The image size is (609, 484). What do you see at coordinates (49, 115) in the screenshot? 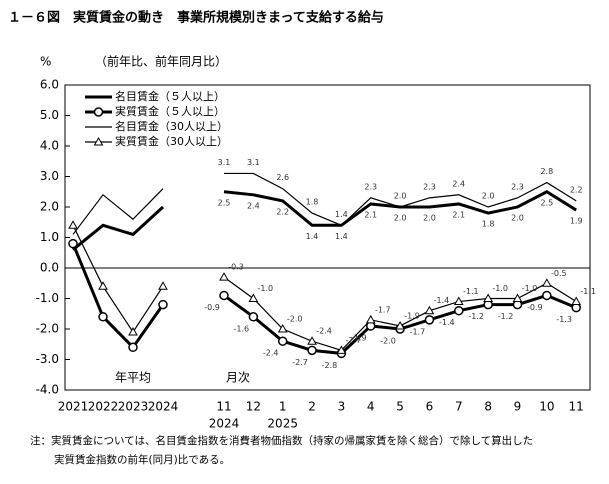
I see `y-tick-label: 5.0` at bounding box center [49, 115].